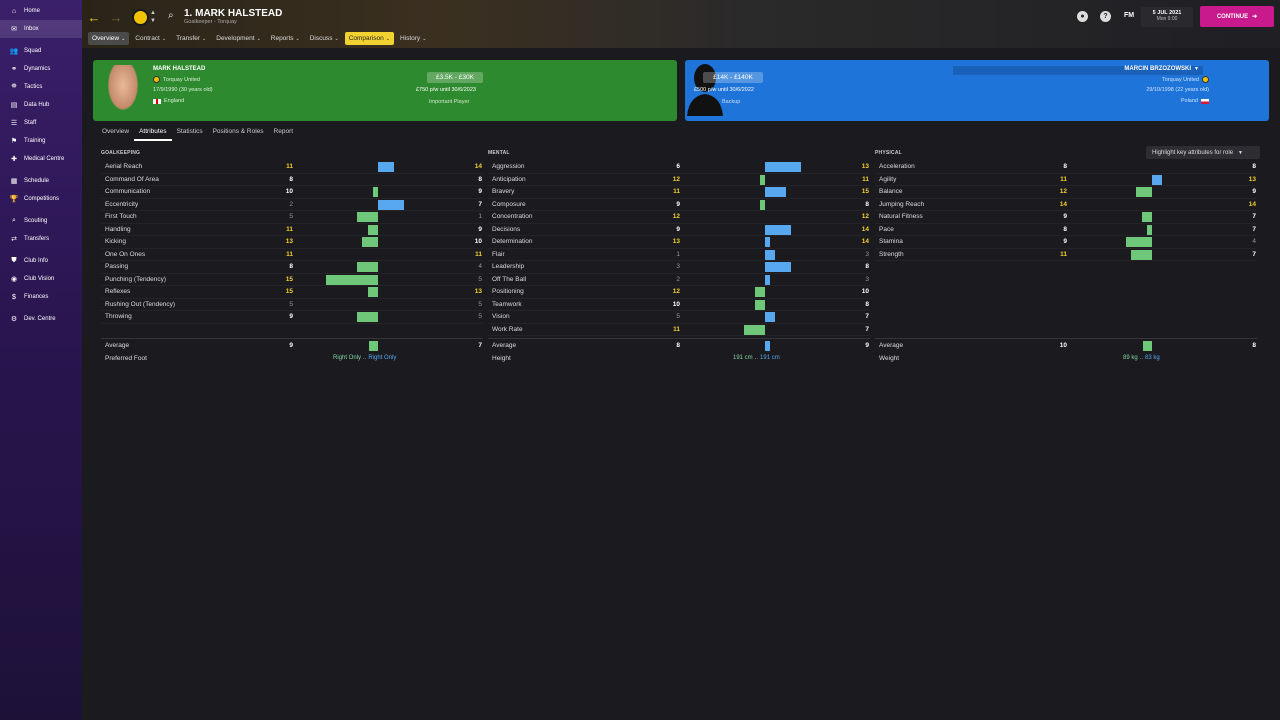  What do you see at coordinates (1066, 205) in the screenshot?
I see `attribute-row: Jumping Reach 14 14` at bounding box center [1066, 205].